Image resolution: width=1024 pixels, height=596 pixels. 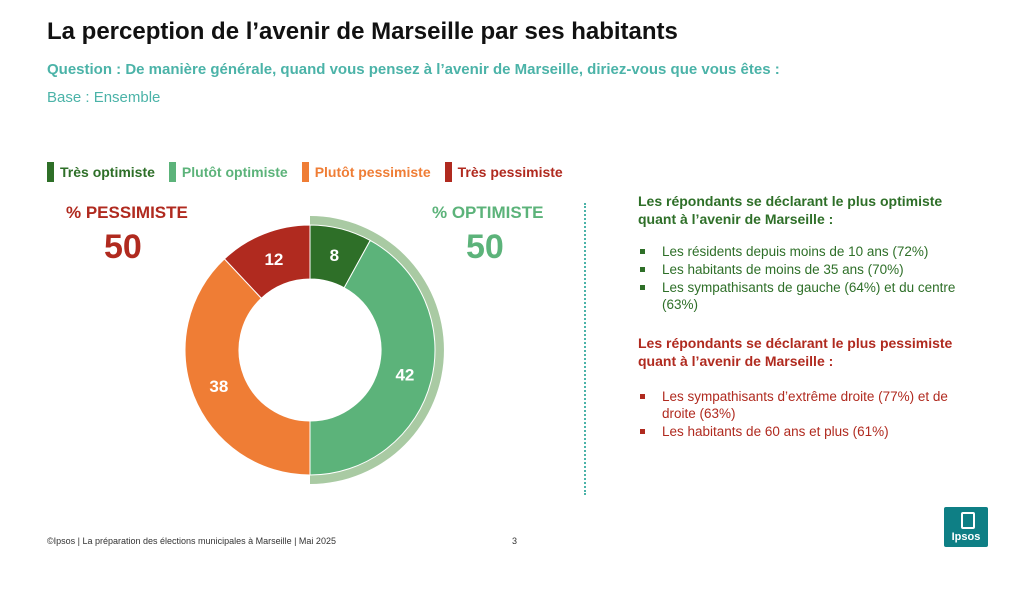 I want to click on donut-chart: 8 42 38 12, so click(x=314, y=350).